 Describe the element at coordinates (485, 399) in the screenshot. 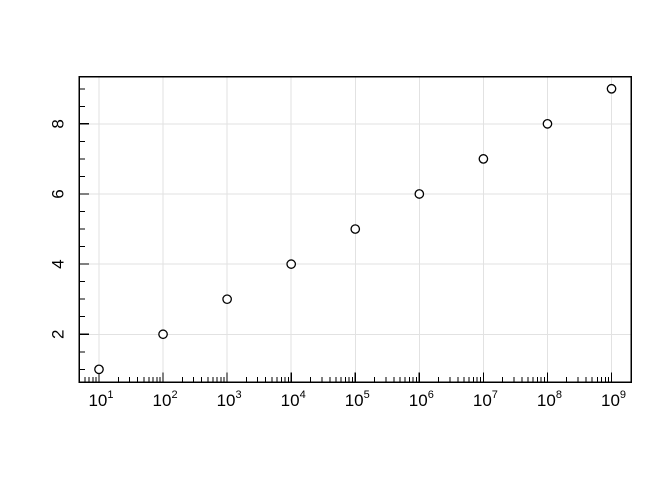

I see `x-tick-label: 10⁷` at that location.